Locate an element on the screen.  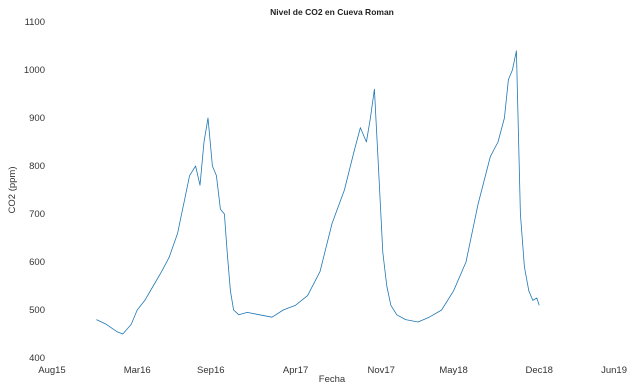
y-tick-label: 800 is located at coordinates (37, 166).